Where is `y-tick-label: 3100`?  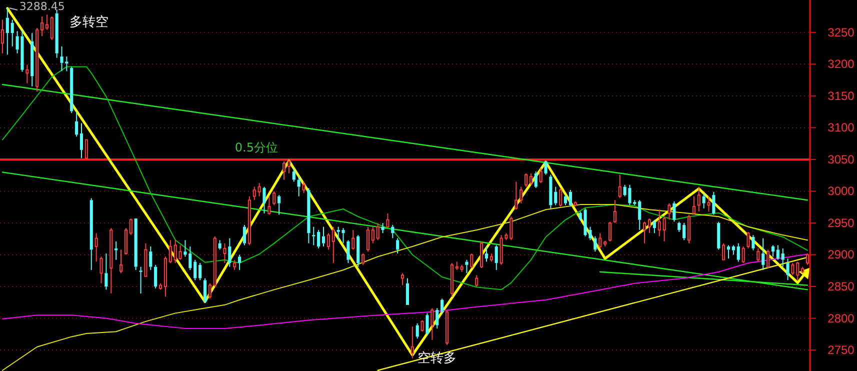 y-tick-label: 3100 is located at coordinates (841, 127).